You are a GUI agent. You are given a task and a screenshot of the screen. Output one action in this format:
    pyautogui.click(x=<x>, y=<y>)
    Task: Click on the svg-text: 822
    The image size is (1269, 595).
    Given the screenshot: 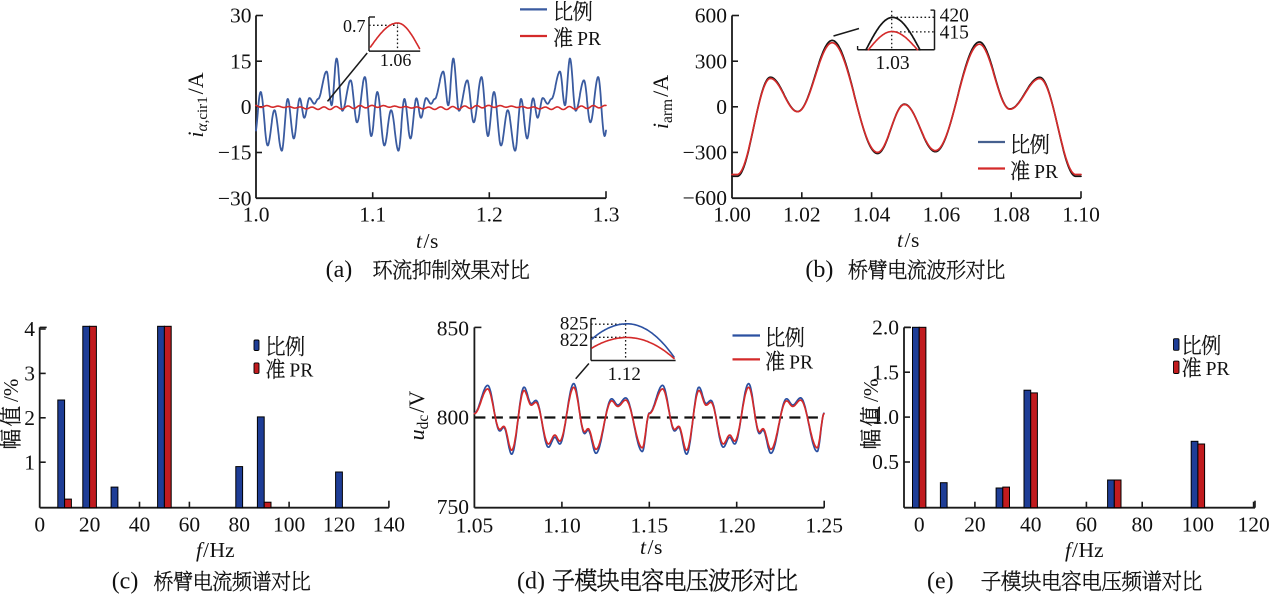 What is the action you would take?
    pyautogui.click(x=574, y=340)
    